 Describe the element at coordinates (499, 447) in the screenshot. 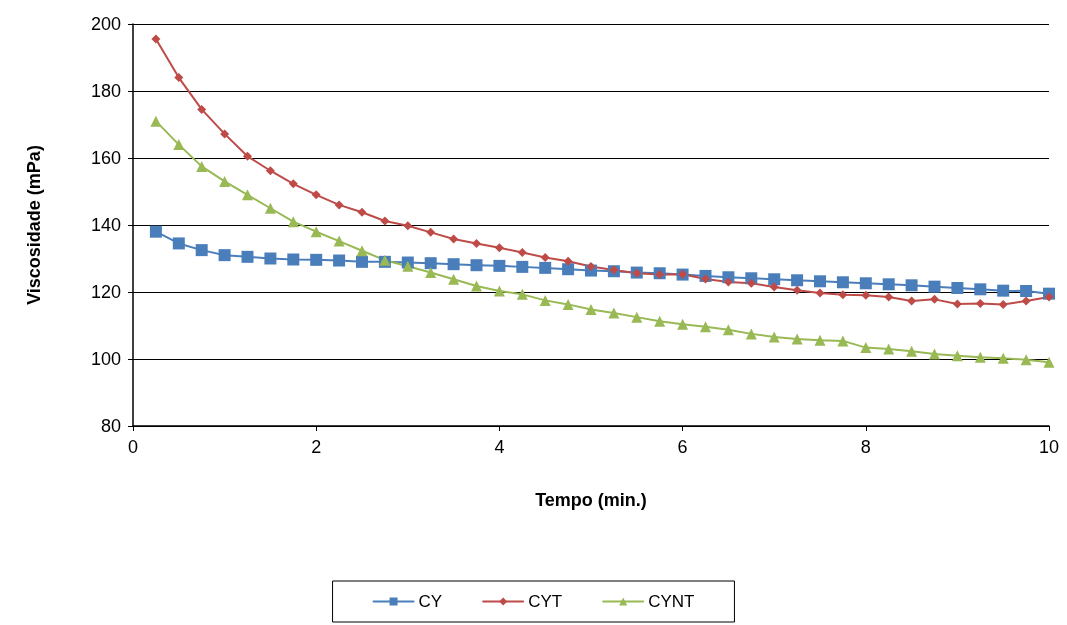

I see `x-tick-label: 4` at that location.